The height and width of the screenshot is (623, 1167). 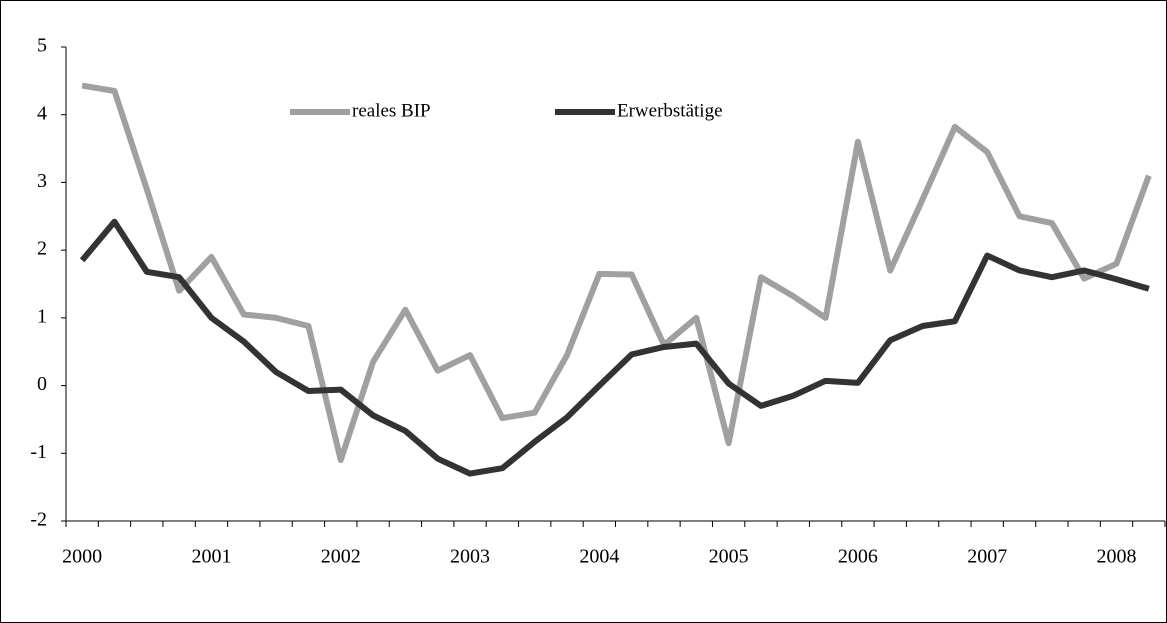 I want to click on x-tick-label: 2008, so click(x=1117, y=557).